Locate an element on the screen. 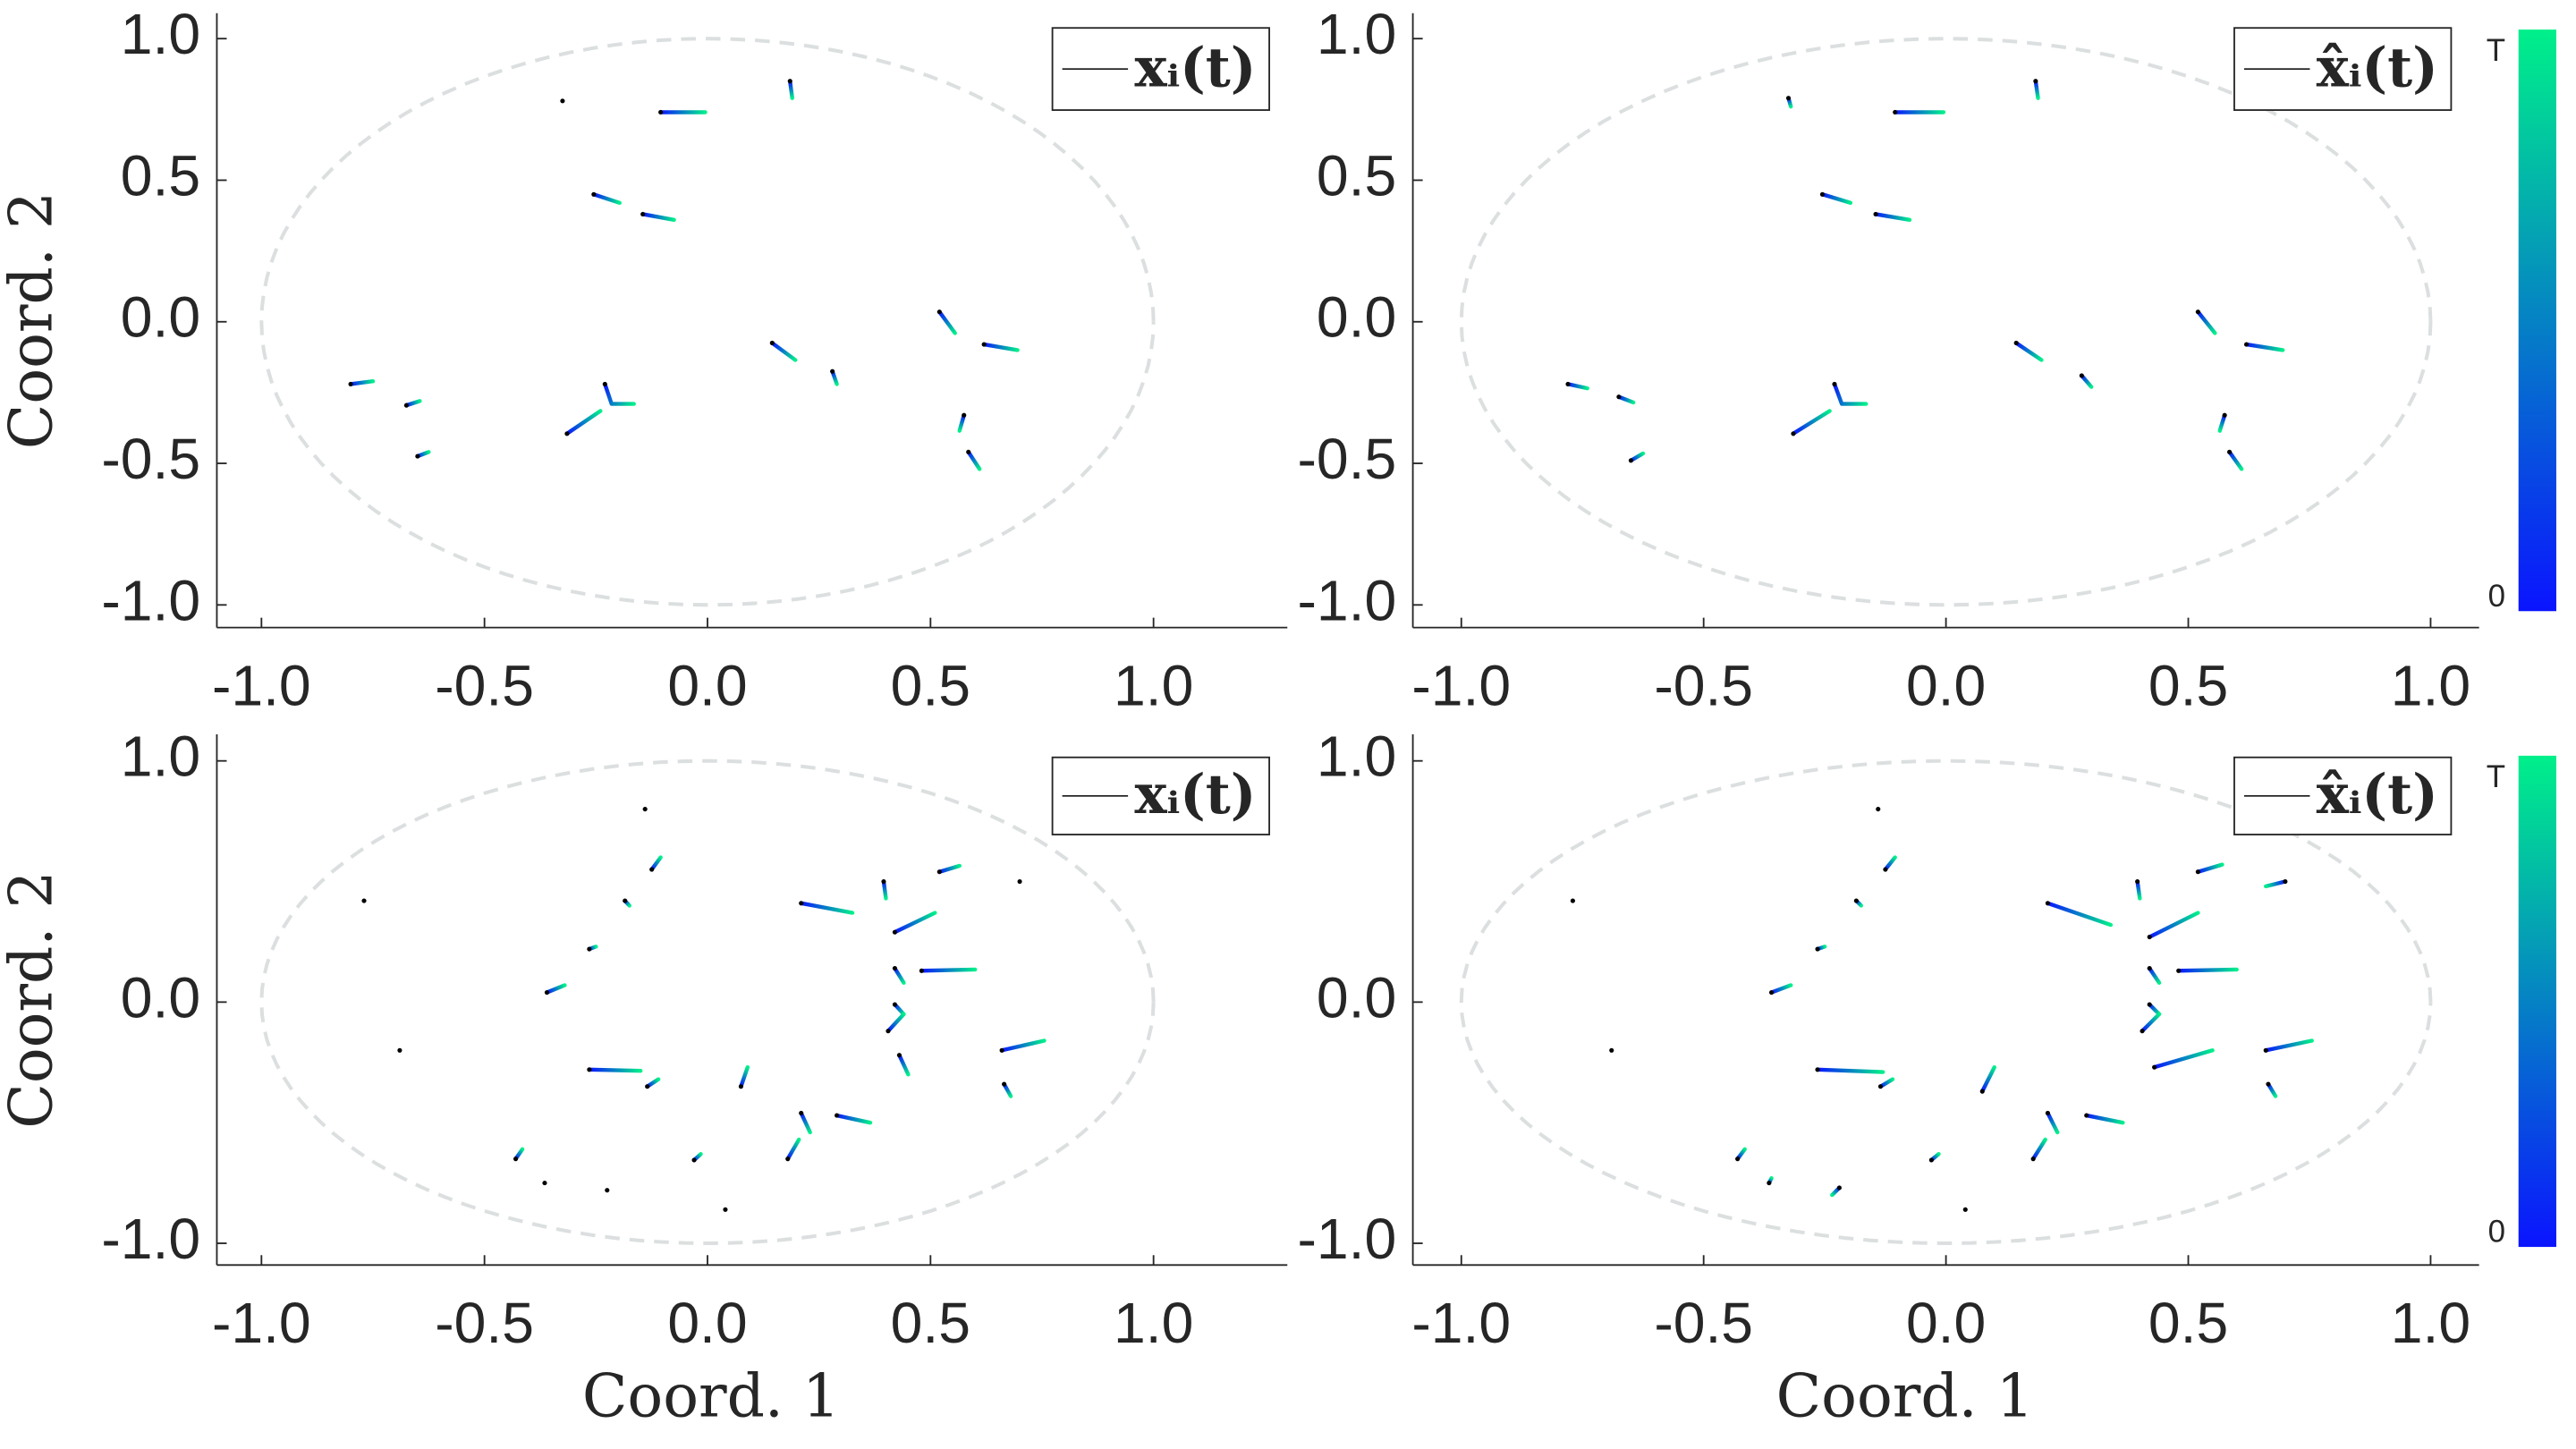  x-axis-label: Coord. 1 is located at coordinates (1905, 1396).